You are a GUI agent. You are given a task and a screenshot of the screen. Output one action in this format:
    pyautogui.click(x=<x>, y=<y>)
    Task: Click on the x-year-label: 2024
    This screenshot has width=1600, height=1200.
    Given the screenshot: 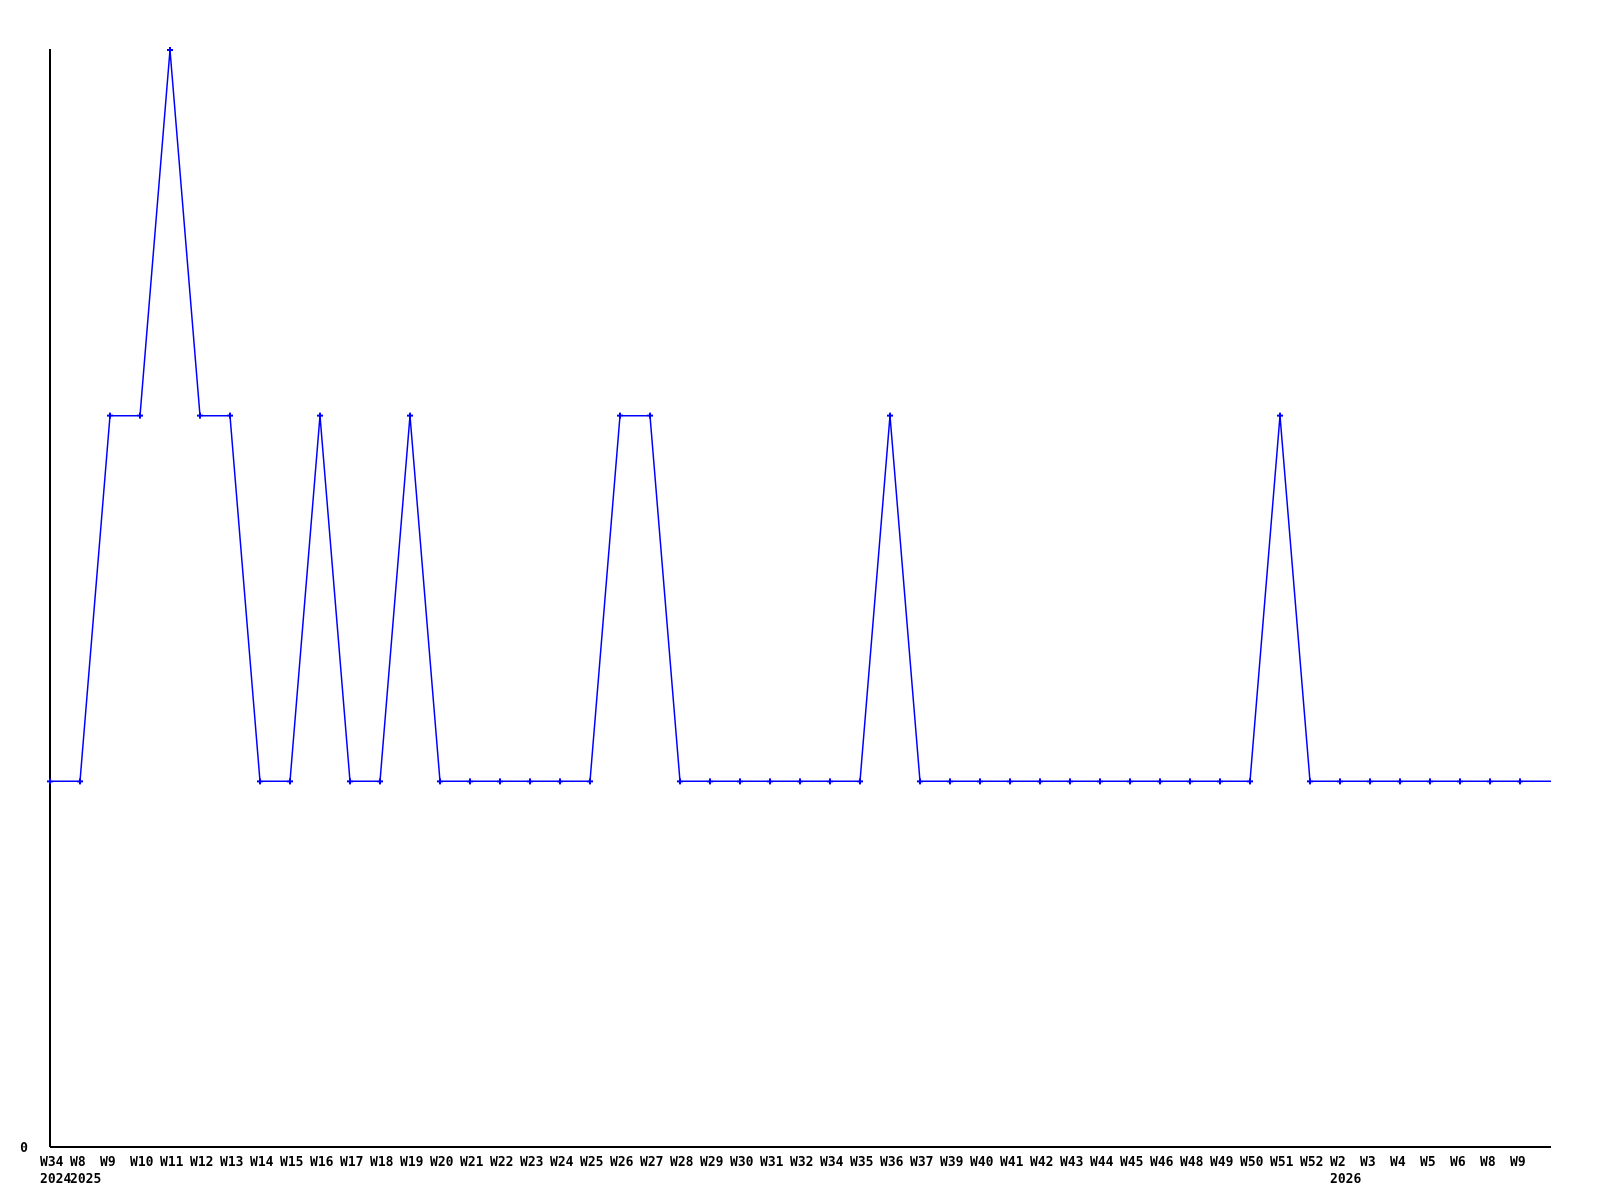 What is the action you would take?
    pyautogui.click(x=55, y=1179)
    